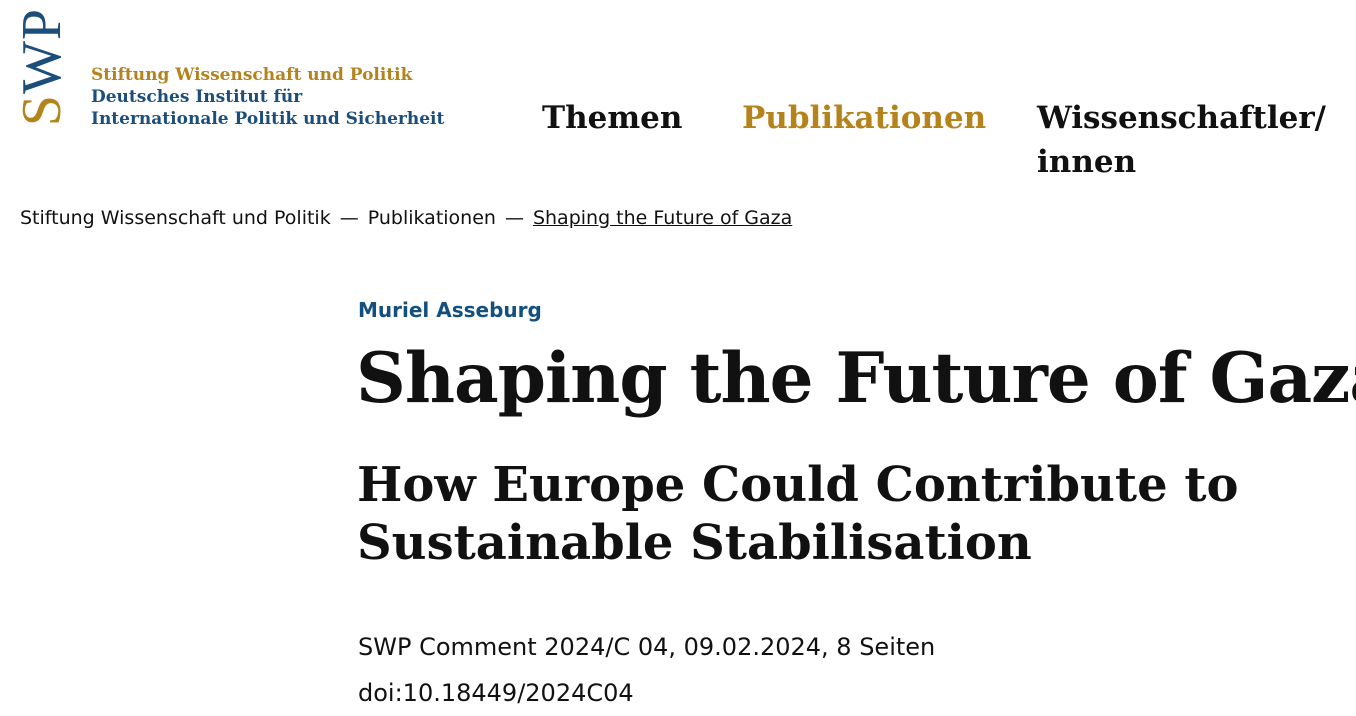 This screenshot has height=716, width=1356. Describe the element at coordinates (864, 118) in the screenshot. I see `nav-publikationen: Publikationen` at that location.